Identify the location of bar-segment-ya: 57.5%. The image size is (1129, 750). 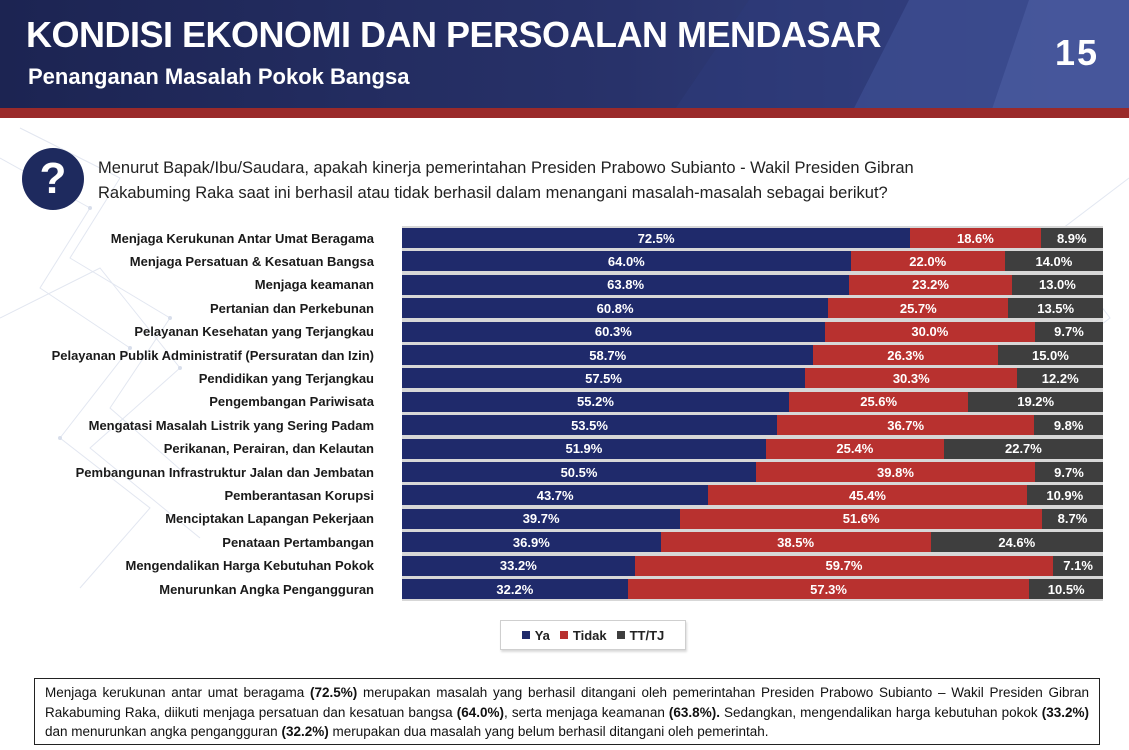
(604, 378).